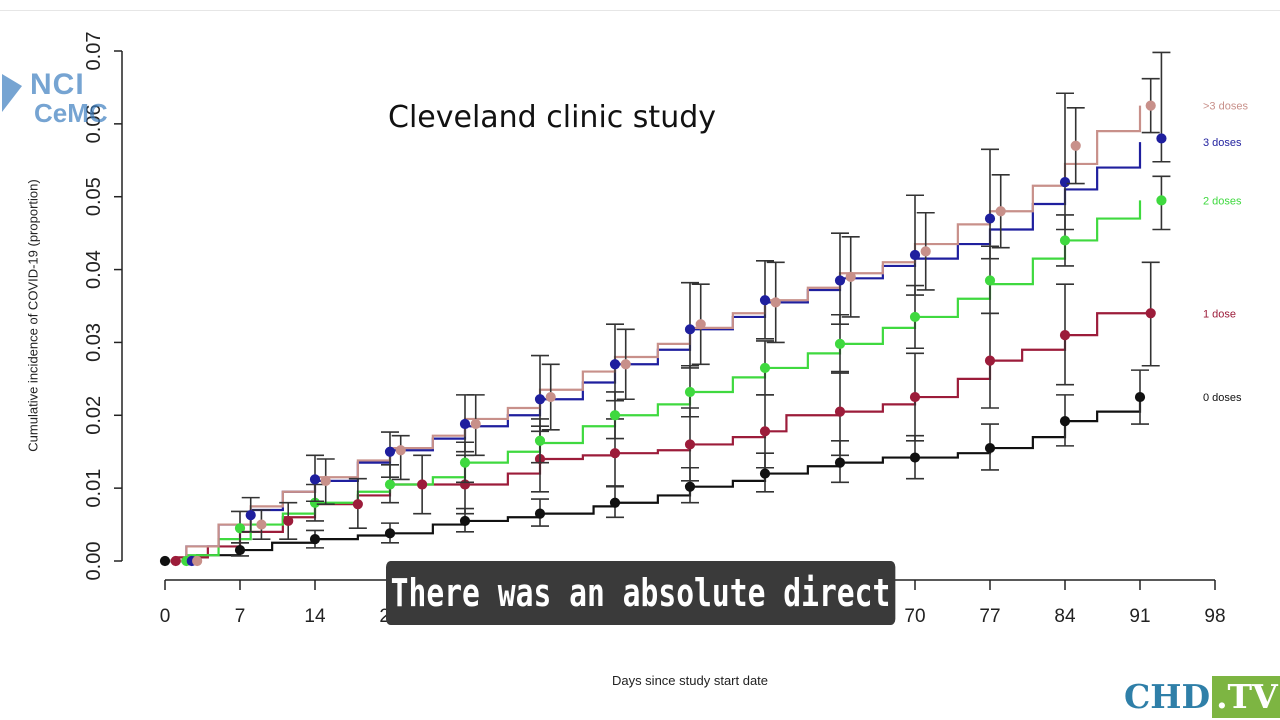 This screenshot has height=720, width=1280. I want to click on x-tick-label: 98, so click(1214, 616).